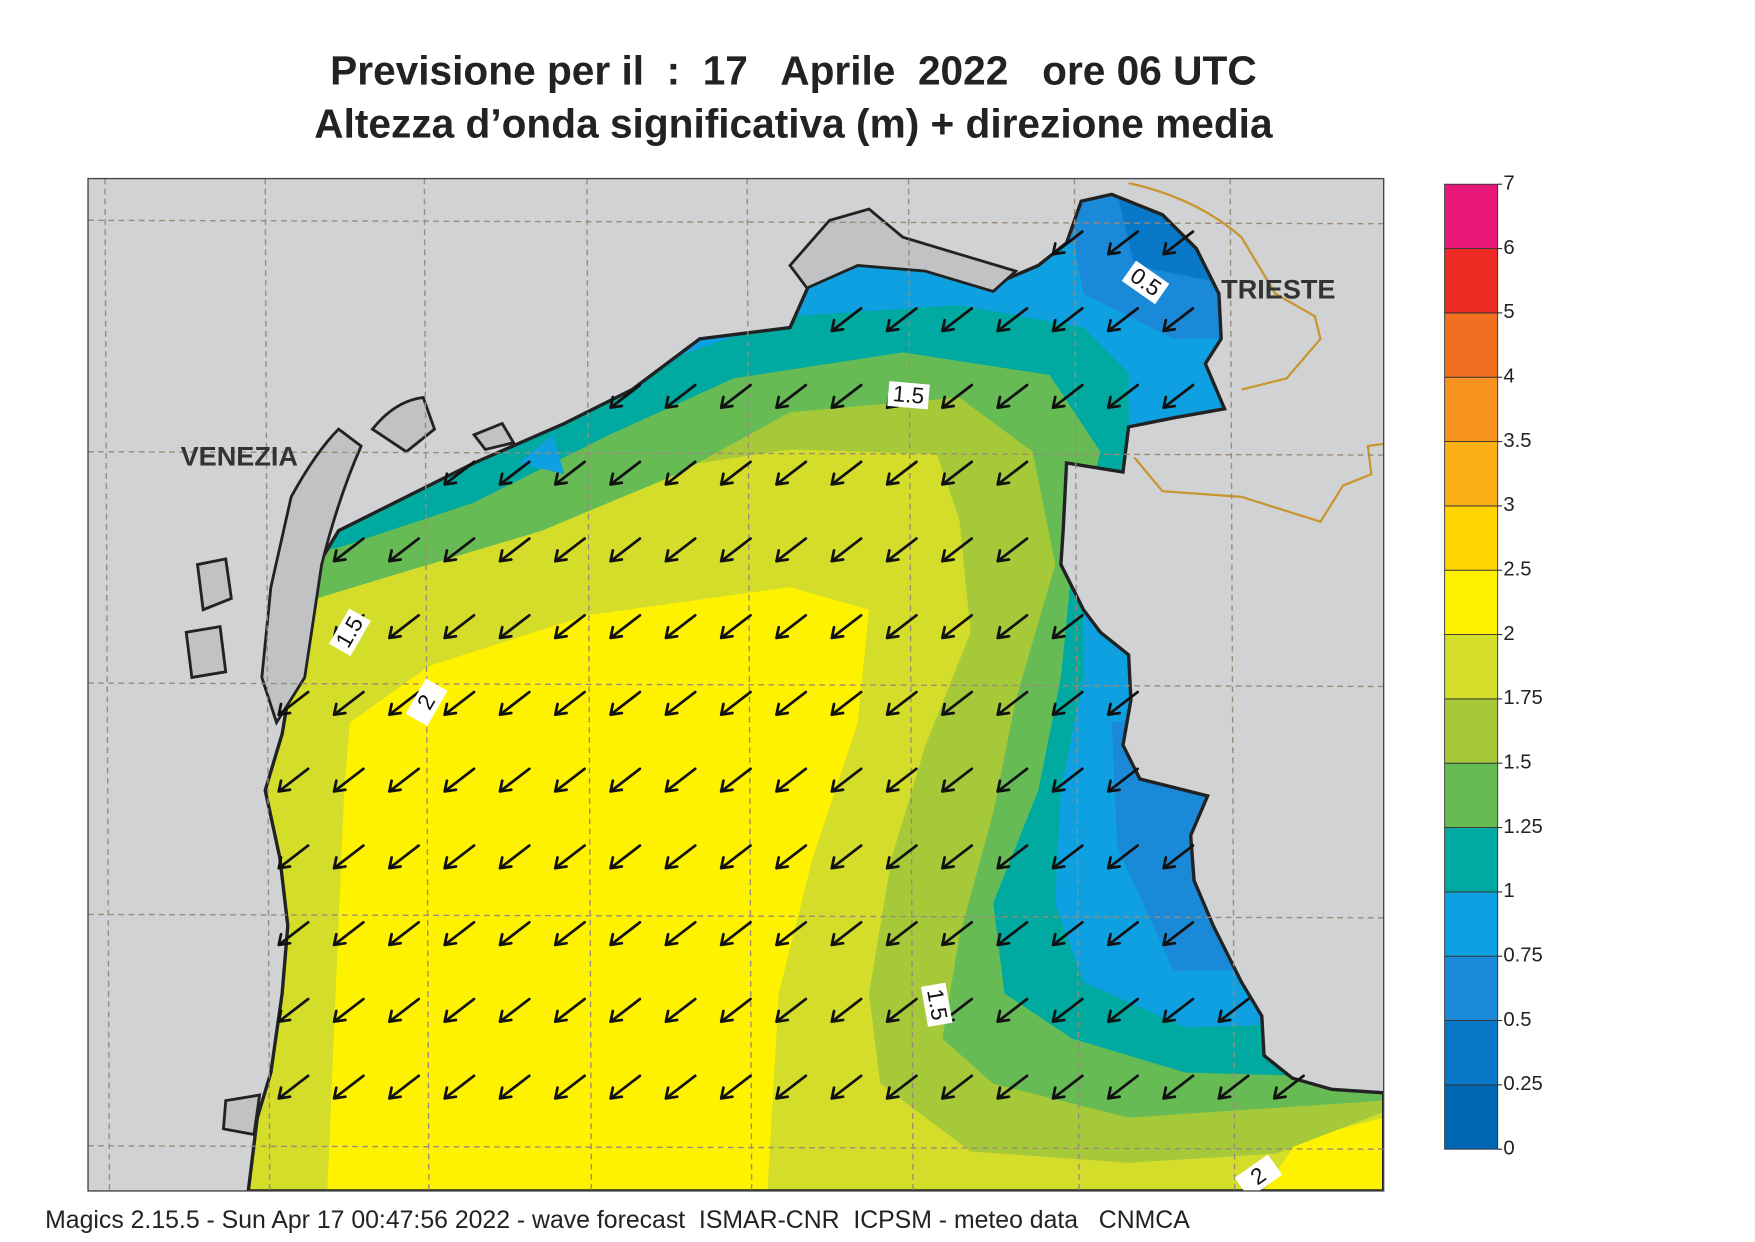 This screenshot has height=1242, width=1755. What do you see at coordinates (1523, 827) in the screenshot?
I see `colorbar-label: 1.25` at bounding box center [1523, 827].